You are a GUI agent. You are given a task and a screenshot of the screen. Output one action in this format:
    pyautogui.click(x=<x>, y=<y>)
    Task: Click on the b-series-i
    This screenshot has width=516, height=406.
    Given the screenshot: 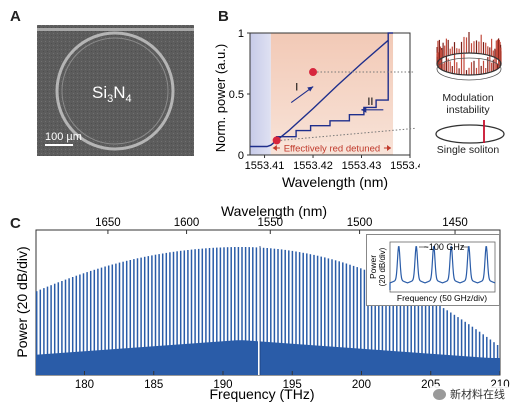 What is the action you would take?
    pyautogui.click(x=319, y=93)
    